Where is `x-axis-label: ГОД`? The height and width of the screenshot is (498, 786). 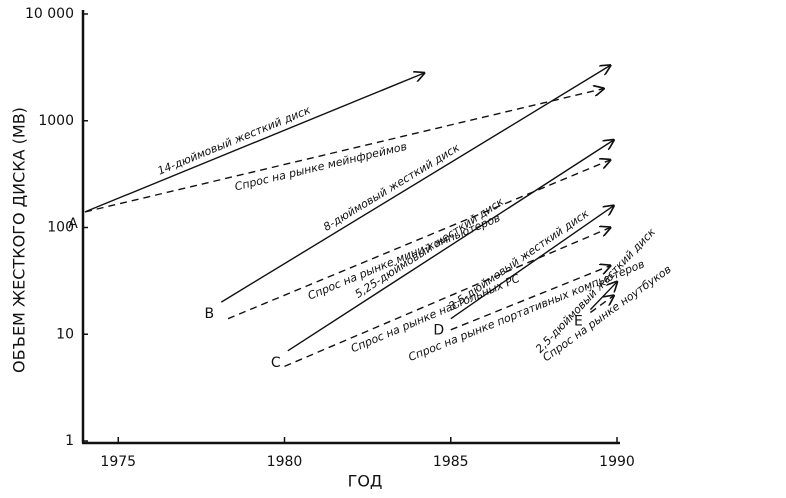
x-axis-label: ГОД is located at coordinates (365, 481).